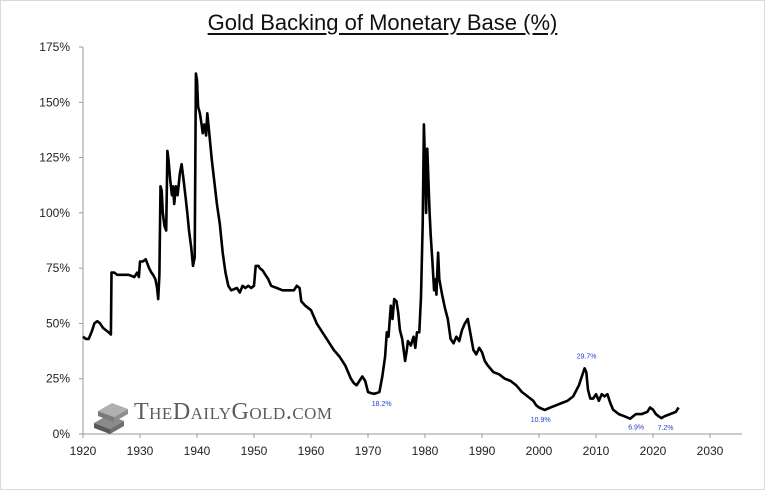 The image size is (765, 490). I want to click on data-label: 10.9%, so click(541, 420).